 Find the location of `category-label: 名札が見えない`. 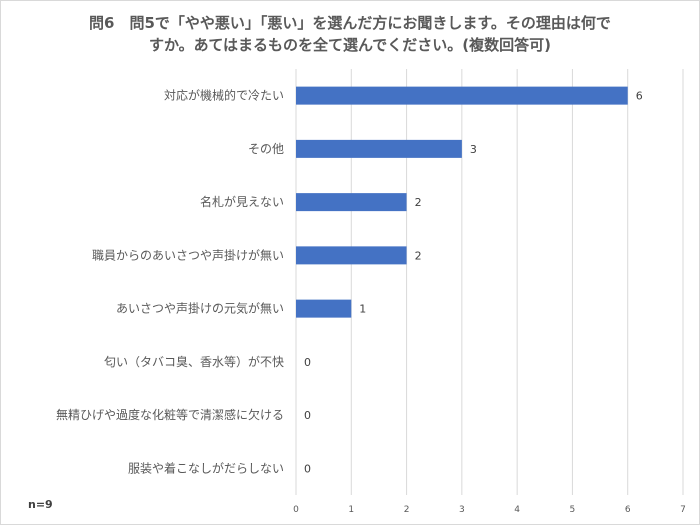

category-label: 名札が見えない is located at coordinates (242, 201).